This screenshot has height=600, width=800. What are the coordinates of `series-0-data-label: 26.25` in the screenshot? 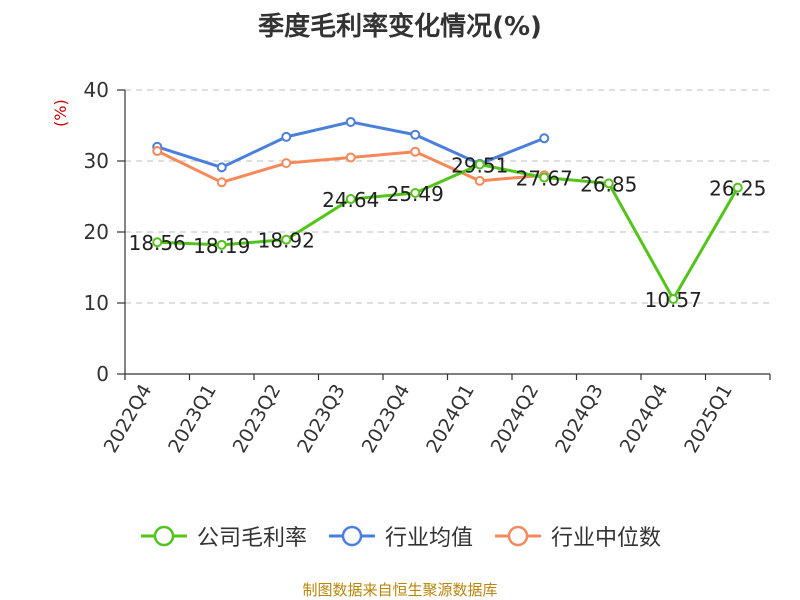 It's located at (737, 189).